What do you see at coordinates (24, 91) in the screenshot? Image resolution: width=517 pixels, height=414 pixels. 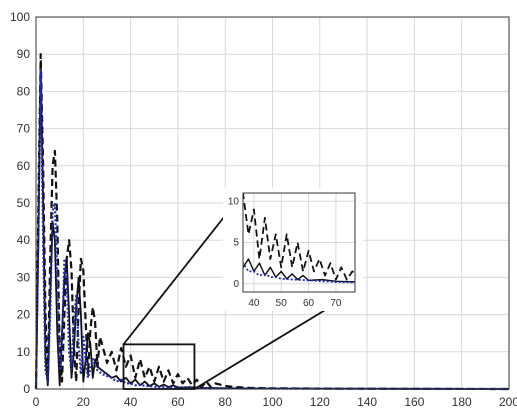 I see `y-tick-label: 80` at bounding box center [24, 91].